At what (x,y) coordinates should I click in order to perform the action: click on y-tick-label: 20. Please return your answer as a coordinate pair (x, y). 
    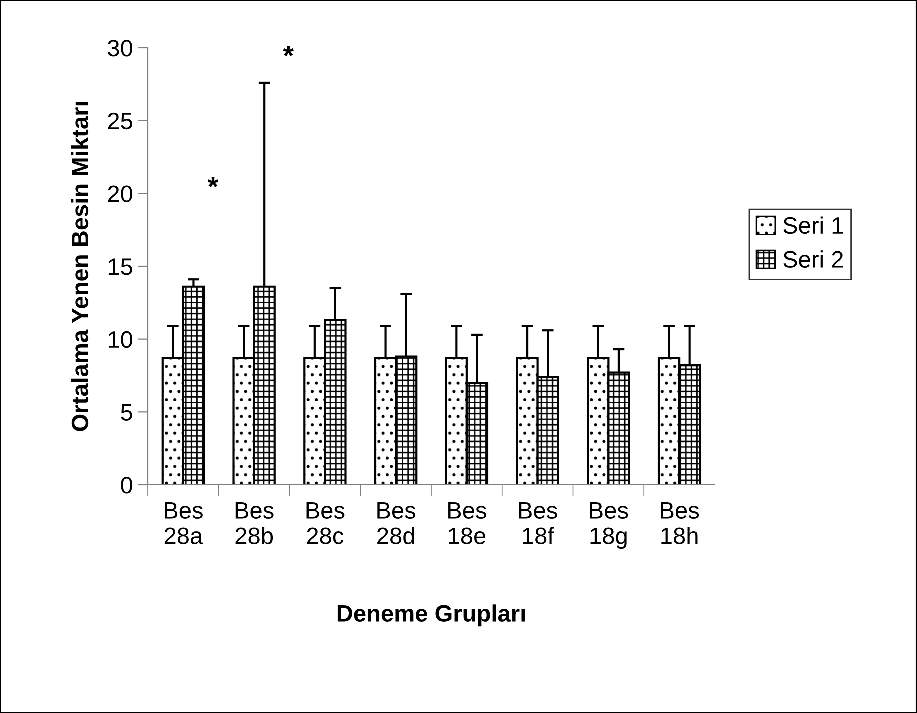
    Looking at the image, I should click on (120, 194).